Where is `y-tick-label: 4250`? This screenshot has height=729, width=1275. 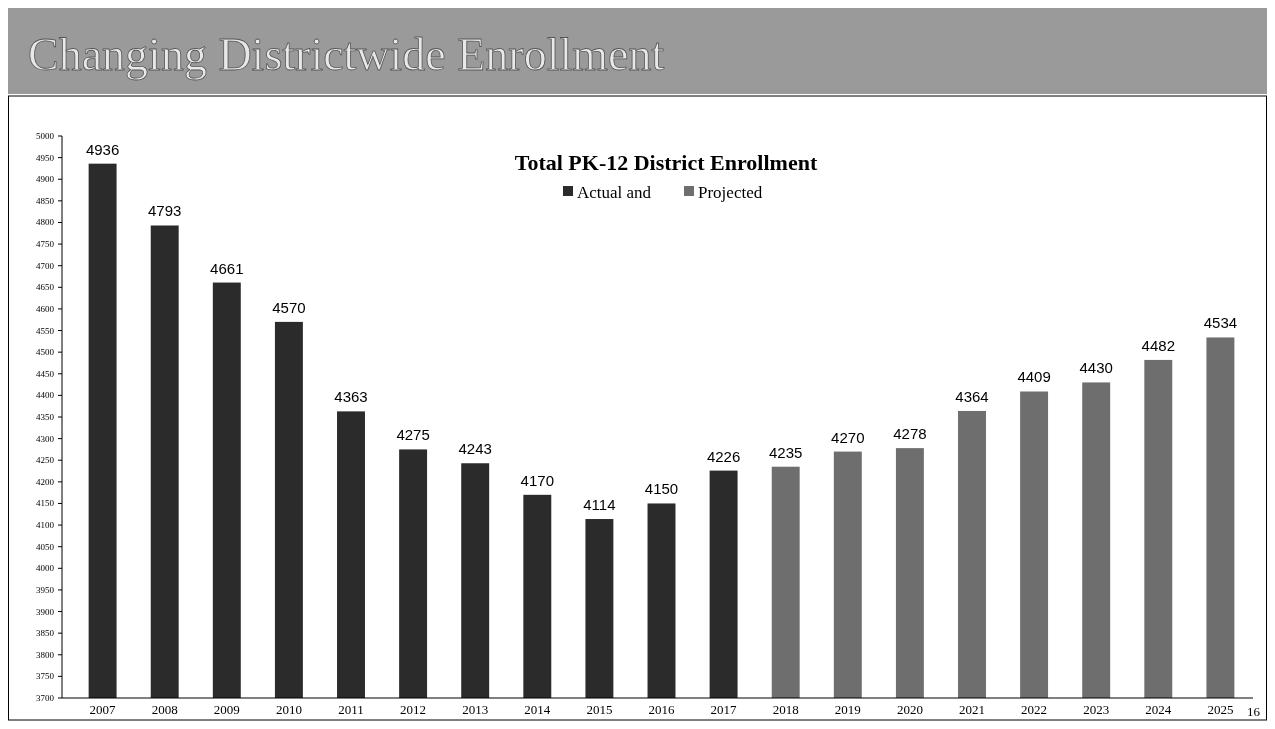 y-tick-label: 4250 is located at coordinates (45, 460).